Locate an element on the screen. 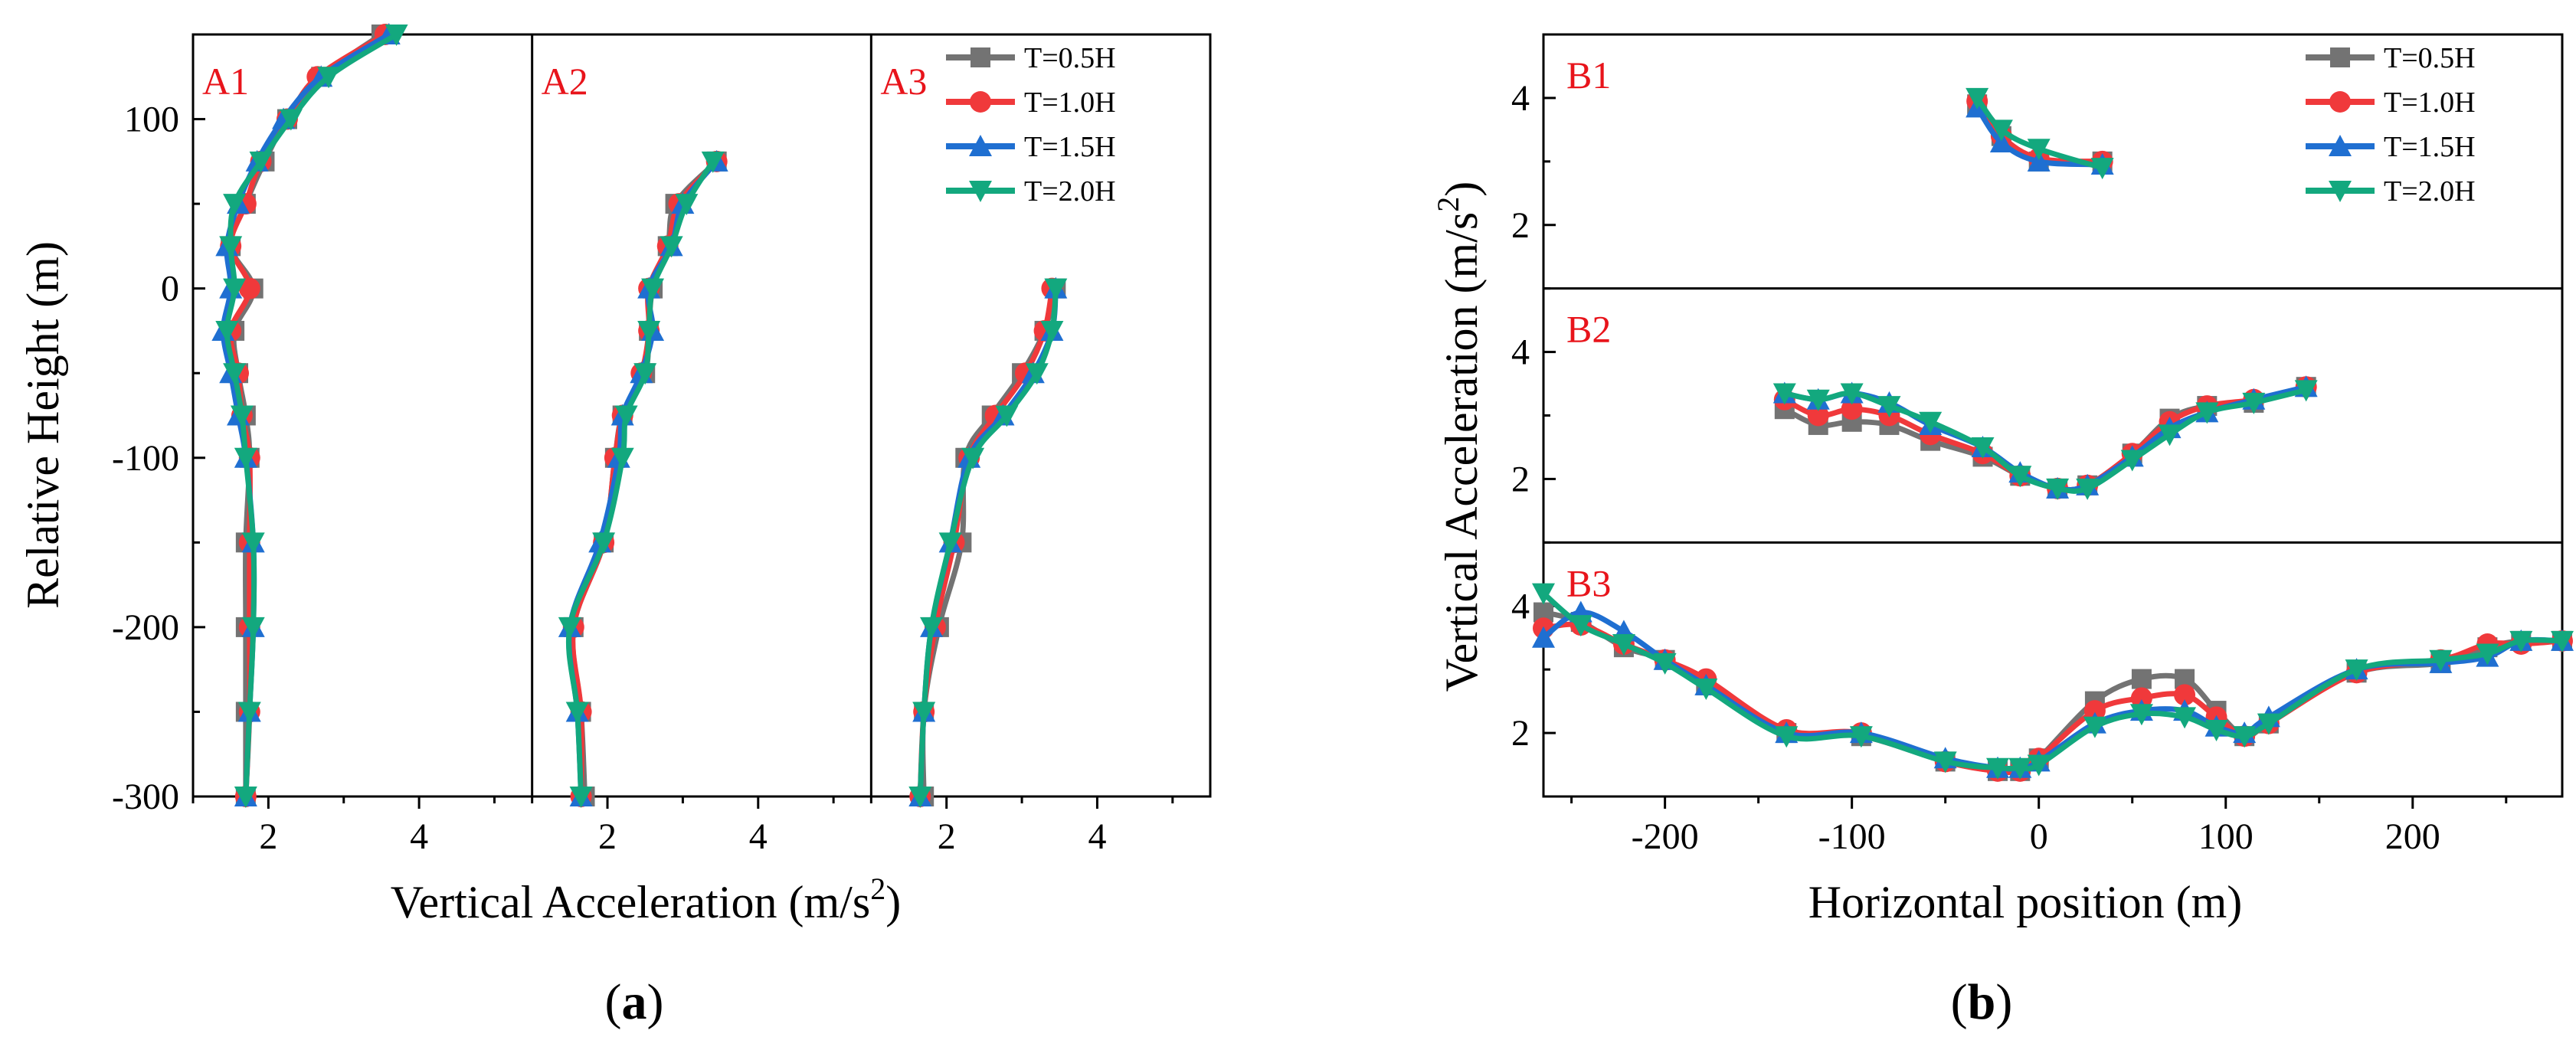 The width and height of the screenshot is (2576, 1063). chart-a-panel-label-1: A2 is located at coordinates (565, 81).